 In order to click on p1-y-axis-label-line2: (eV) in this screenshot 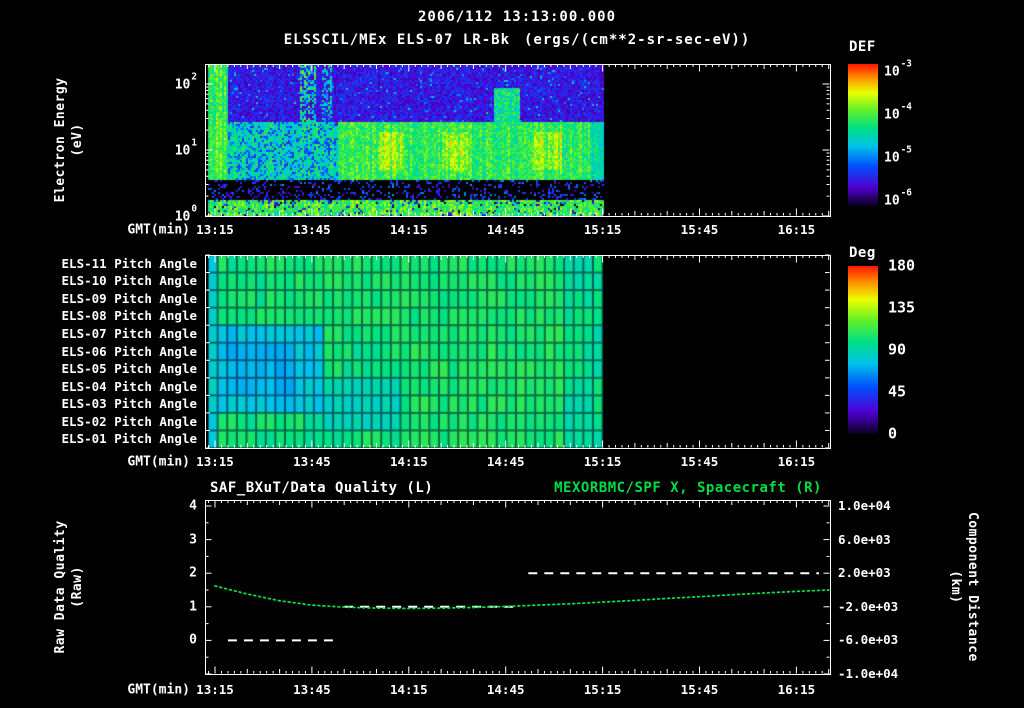, I will do `click(77, 140)`.